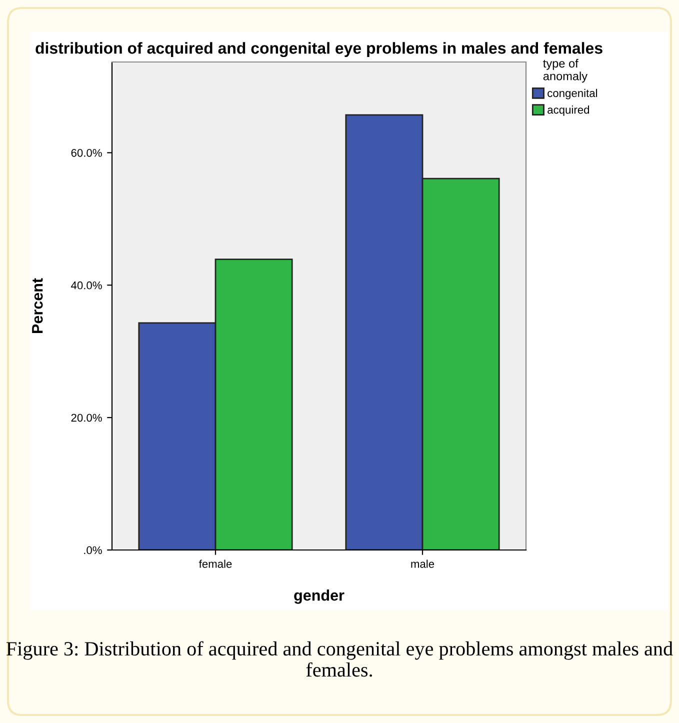  Describe the element at coordinates (339, 659) in the screenshot. I see `caption: Figure 3: Distribution of acquired and congenital eye problems amongst males and females.` at that location.